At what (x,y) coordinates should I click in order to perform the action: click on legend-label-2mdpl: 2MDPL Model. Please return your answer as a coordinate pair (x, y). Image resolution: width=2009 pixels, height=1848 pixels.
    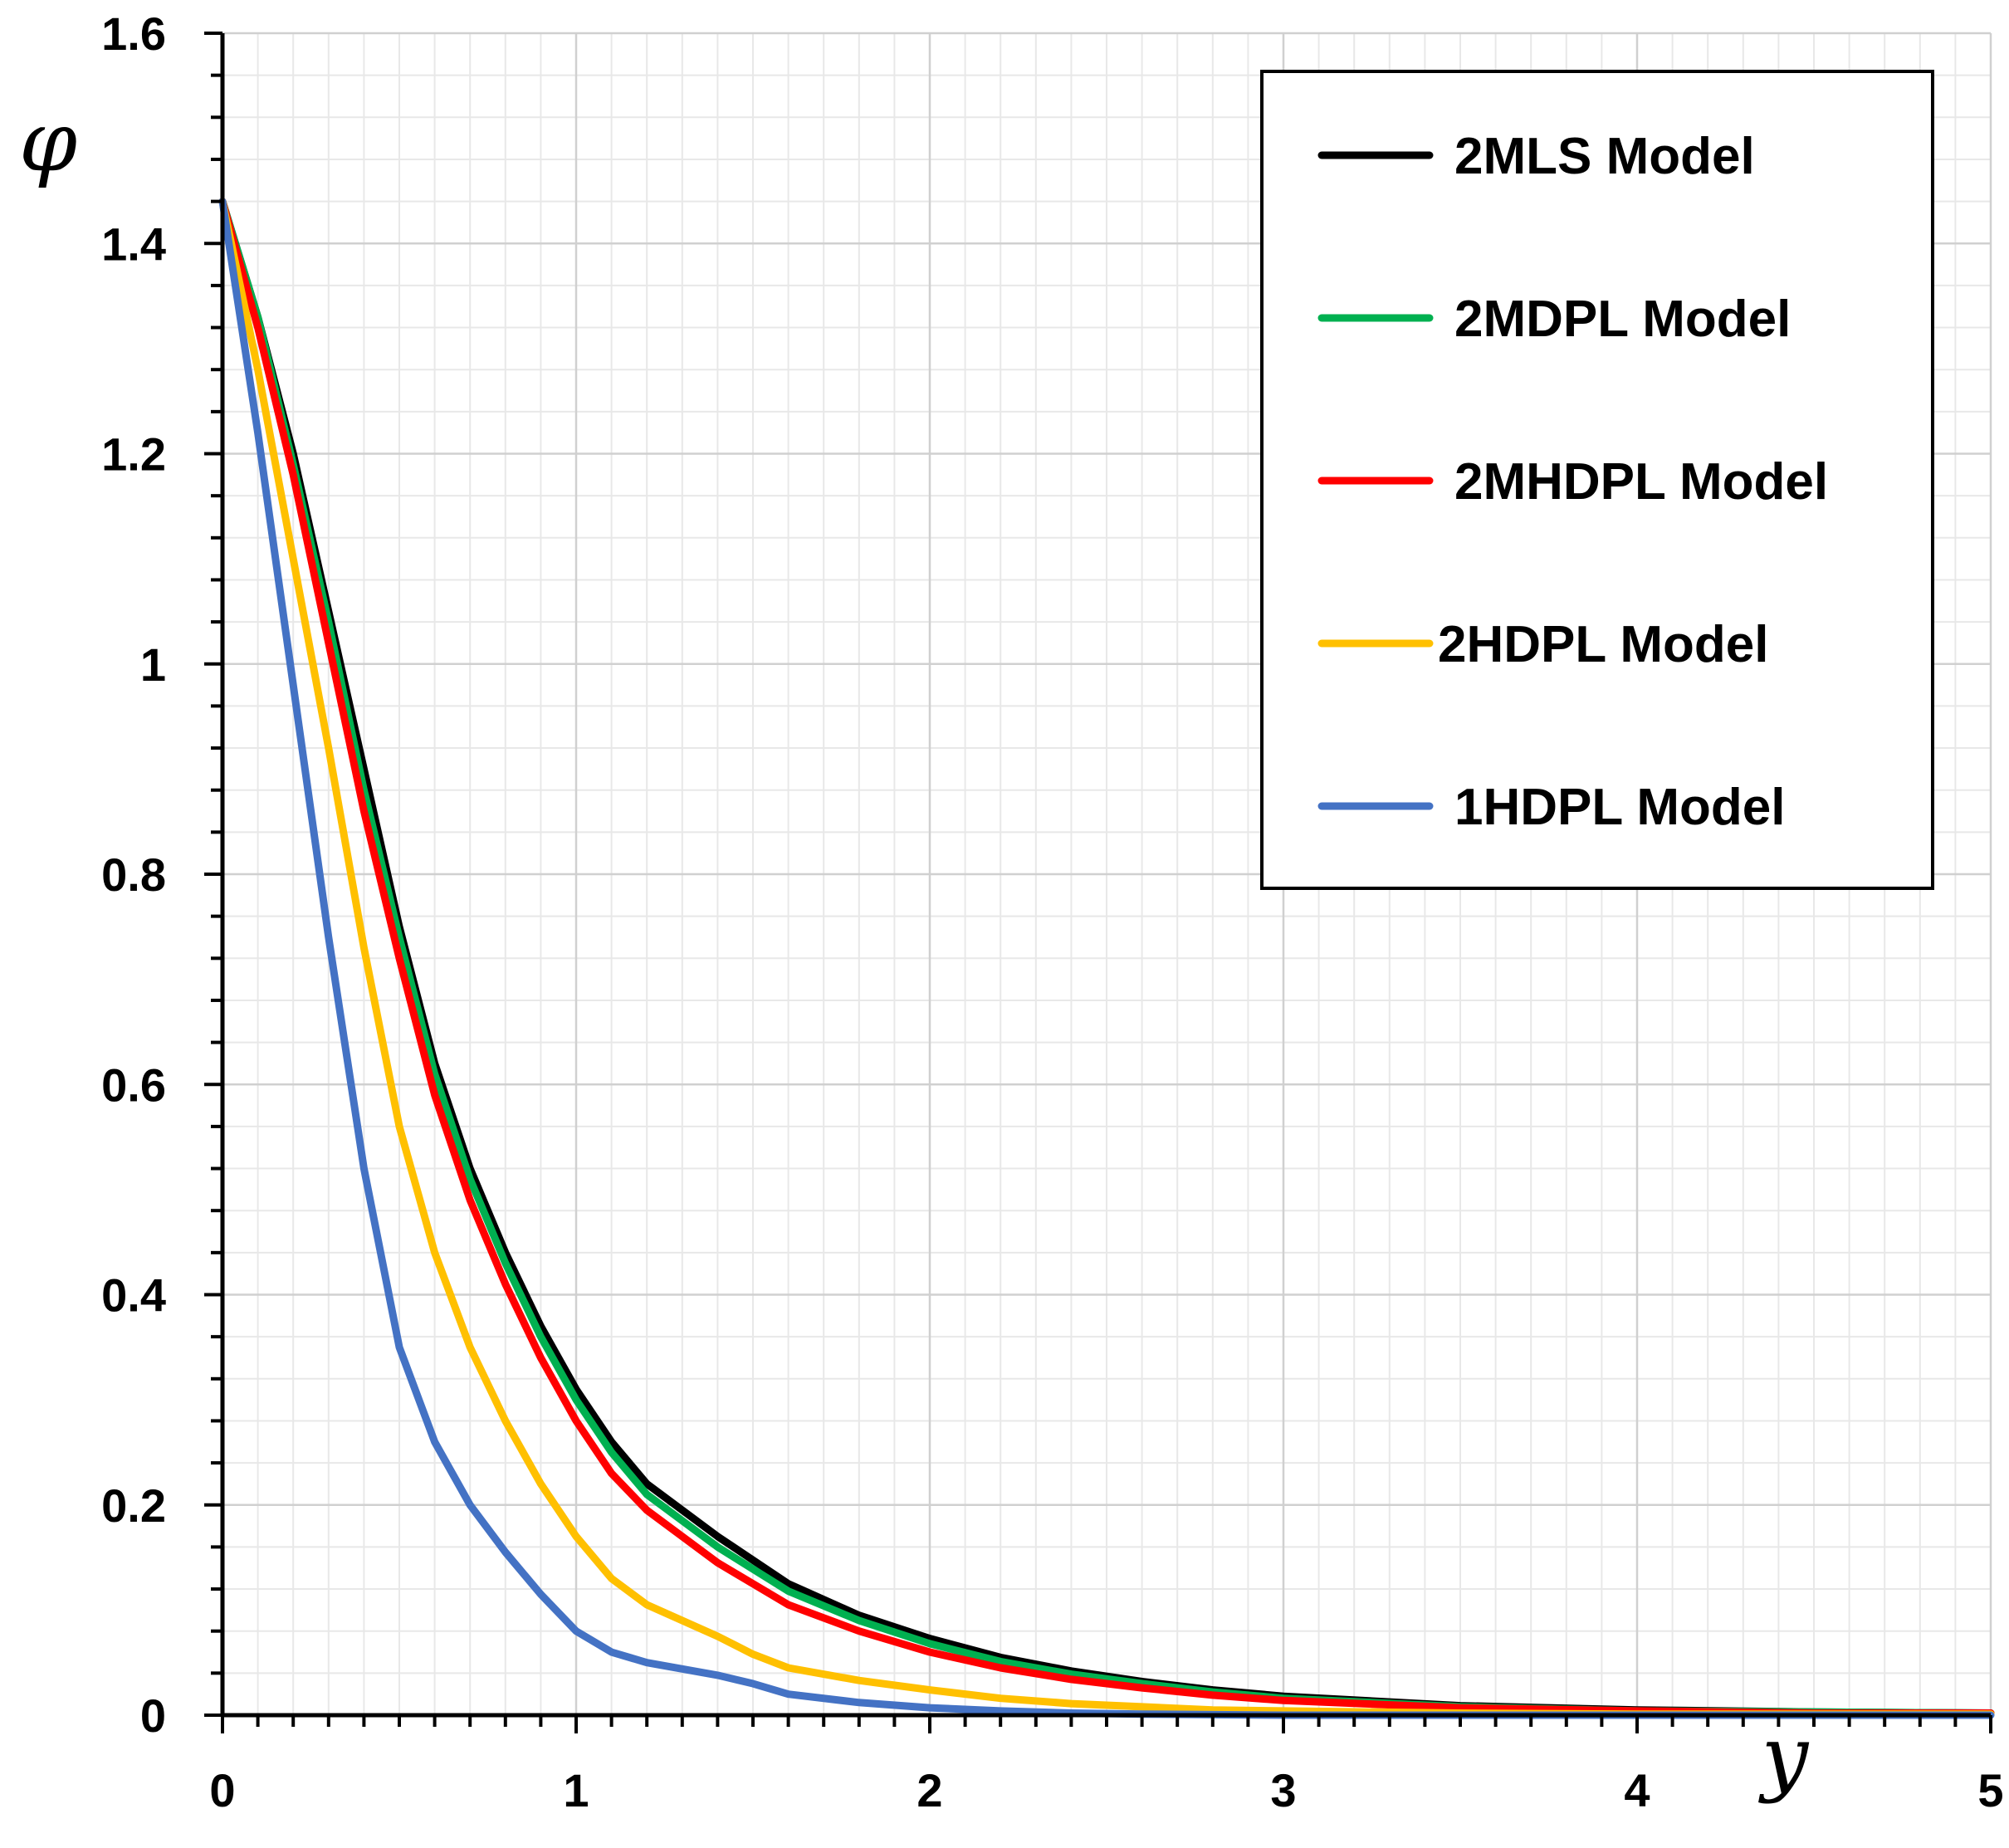
    Looking at the image, I should click on (1623, 320).